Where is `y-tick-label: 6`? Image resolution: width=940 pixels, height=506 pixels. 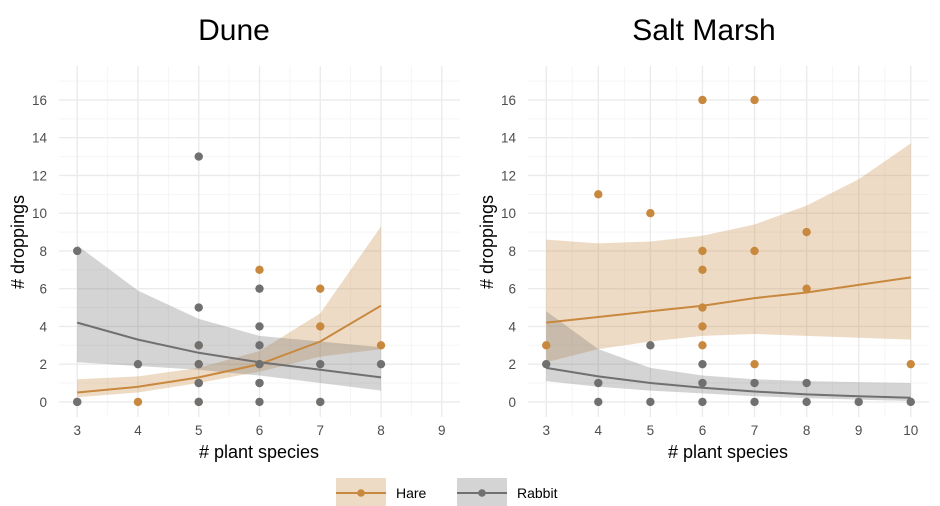
y-tick-label: 6 is located at coordinates (512, 289).